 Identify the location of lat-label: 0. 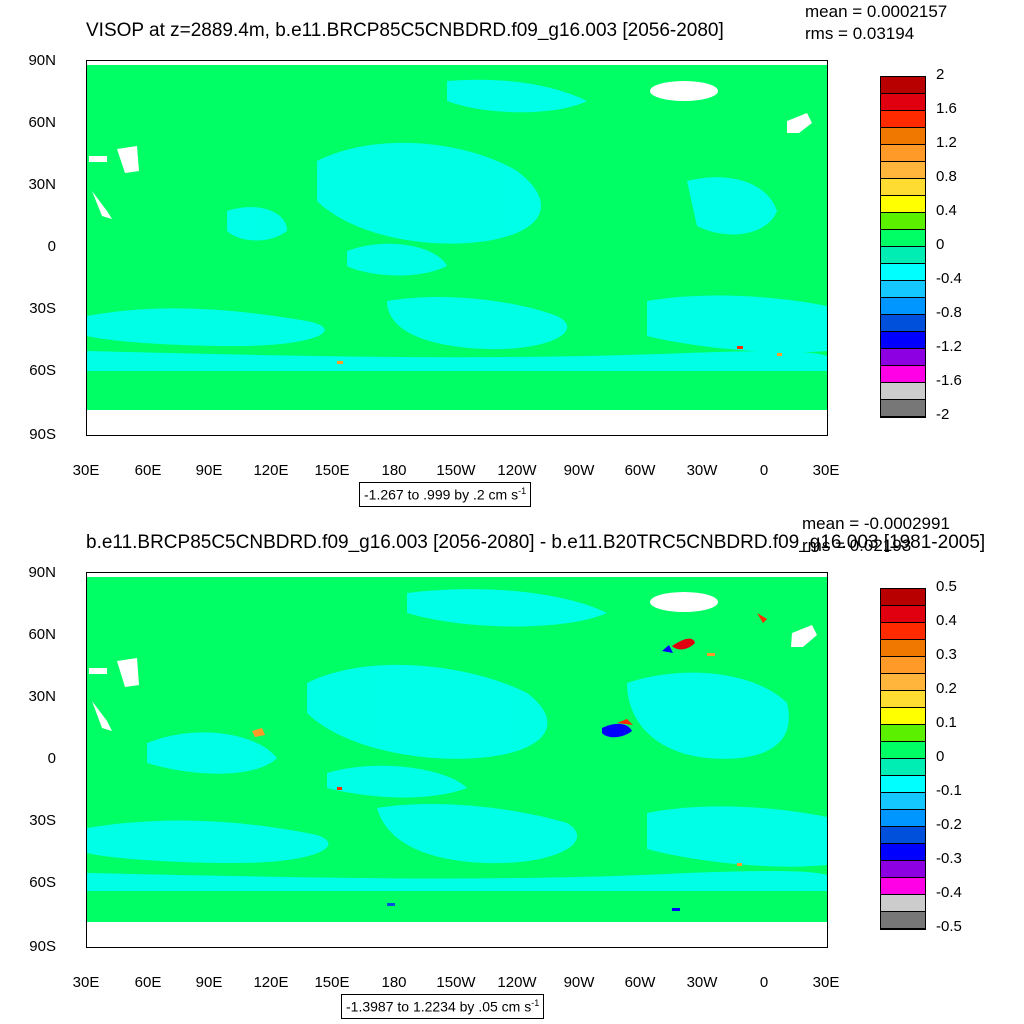
(51, 758).